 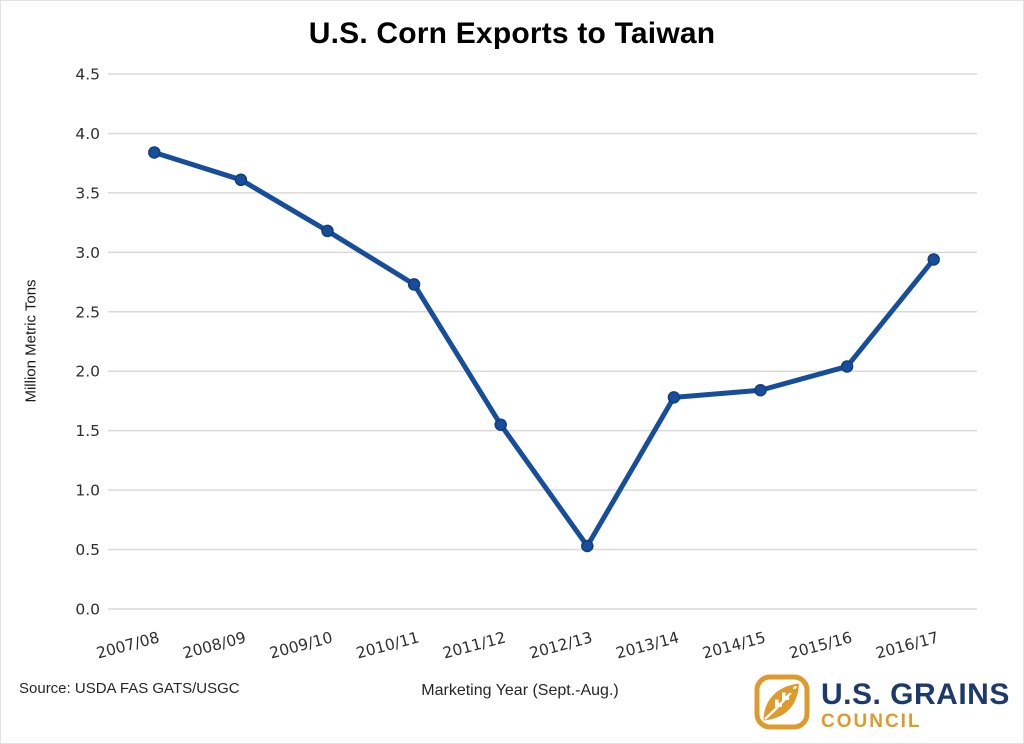 I want to click on y-tick-label: 4.5, so click(x=87, y=75).